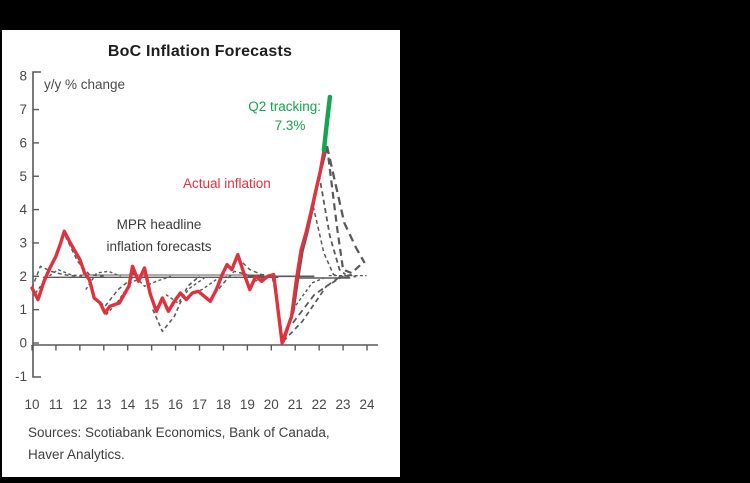 This screenshot has width=750, height=483. I want to click on chart-title: BoC Inflation Forecasts, so click(200, 51).